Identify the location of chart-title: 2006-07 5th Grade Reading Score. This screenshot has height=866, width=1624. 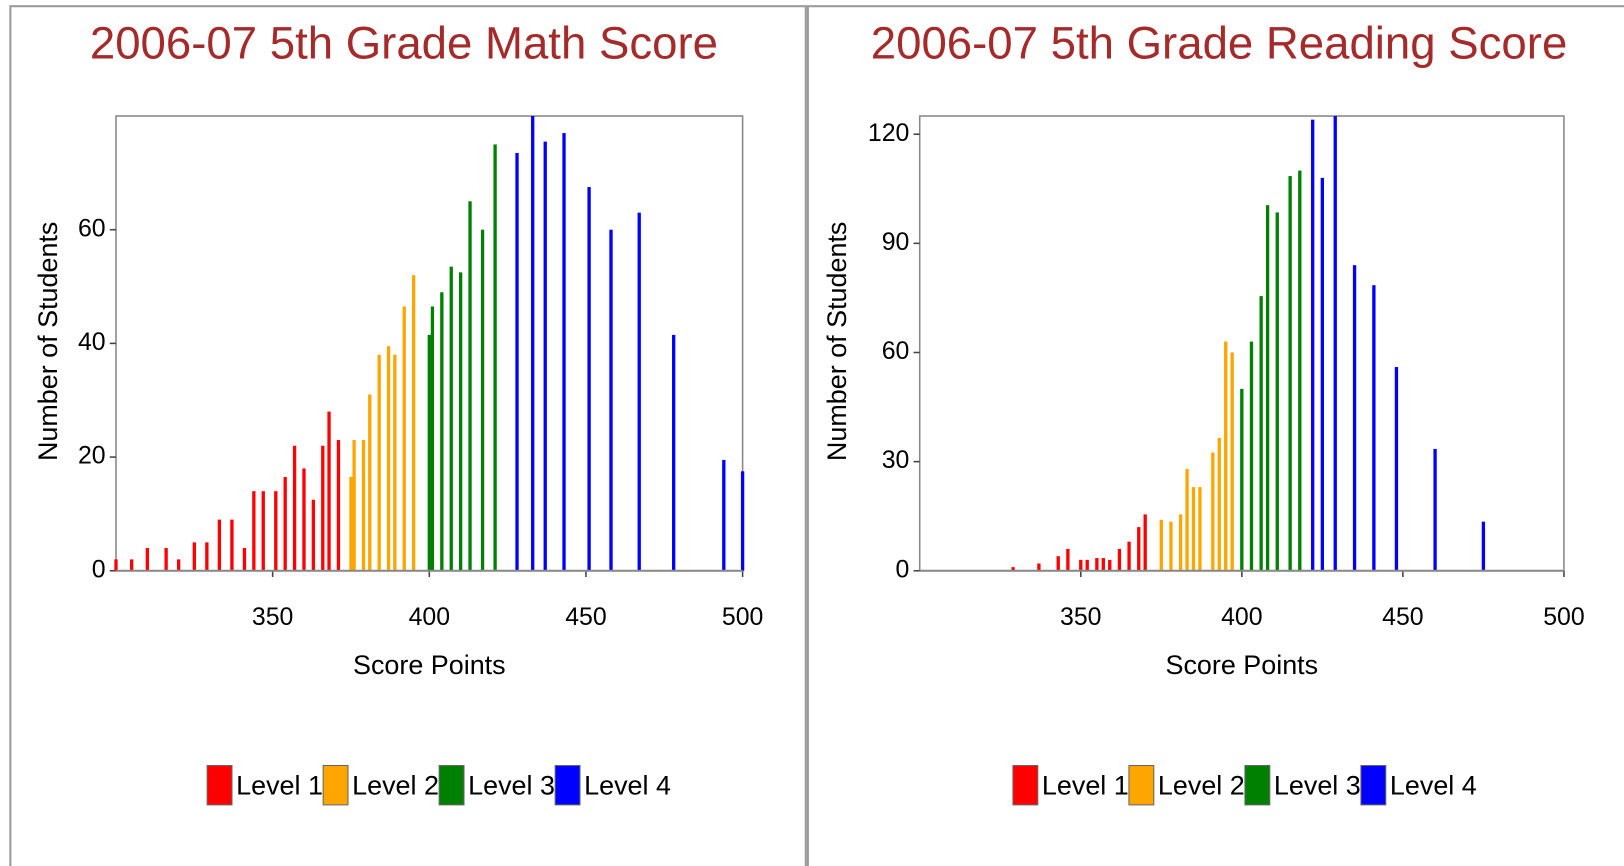
(1219, 43).